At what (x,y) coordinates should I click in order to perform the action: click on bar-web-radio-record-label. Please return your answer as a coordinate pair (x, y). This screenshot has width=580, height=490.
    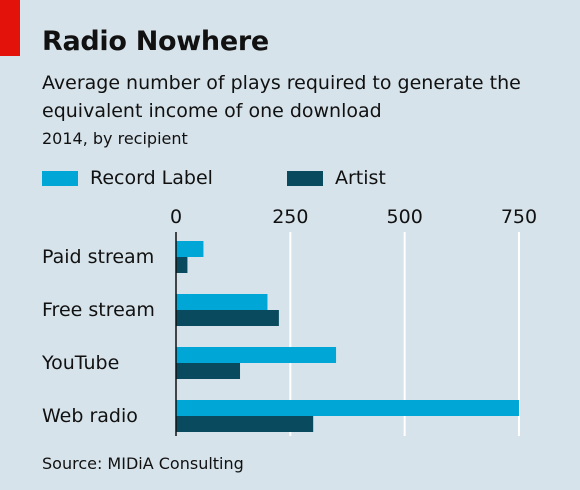
    Looking at the image, I should click on (347, 408).